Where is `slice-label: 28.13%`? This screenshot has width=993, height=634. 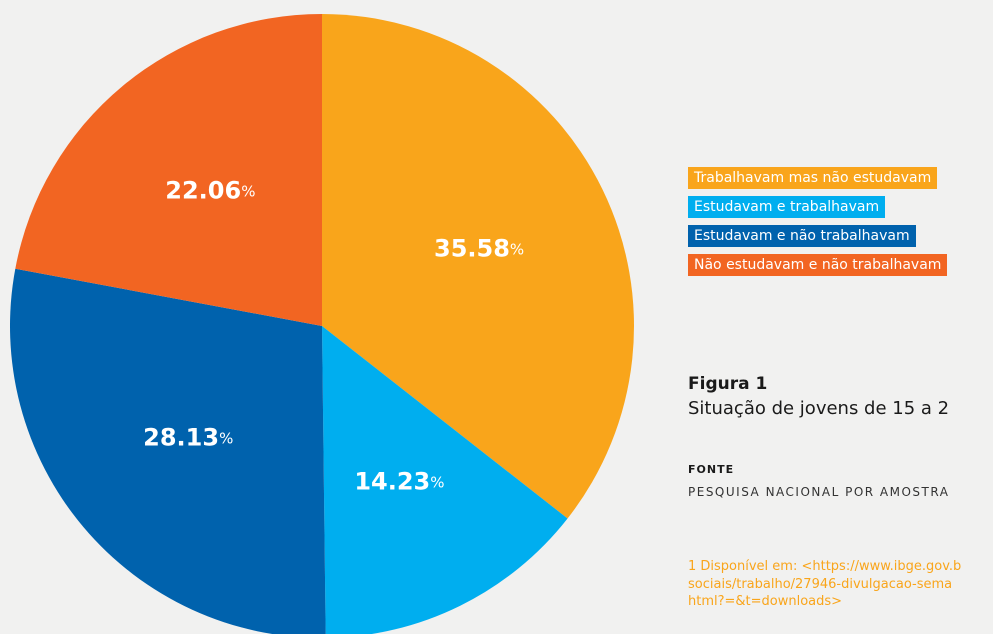
slice-label: 28.13% is located at coordinates (188, 437).